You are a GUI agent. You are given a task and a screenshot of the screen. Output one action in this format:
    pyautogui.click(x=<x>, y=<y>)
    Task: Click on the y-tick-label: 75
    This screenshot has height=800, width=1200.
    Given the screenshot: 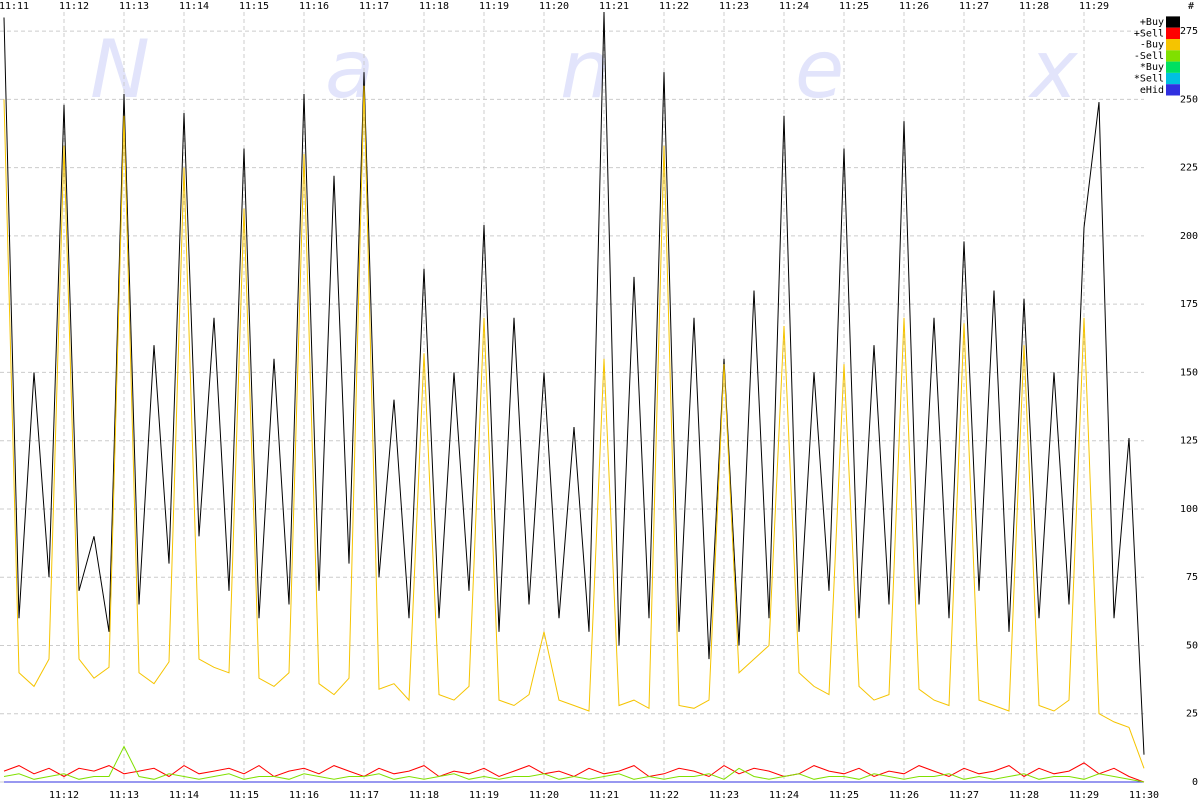 What is the action you would take?
    pyautogui.click(x=1192, y=577)
    